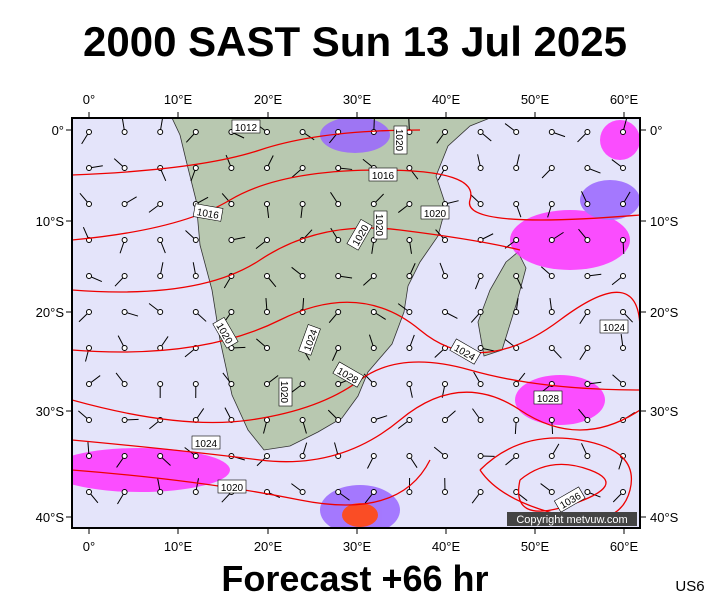 This screenshot has width=711, height=605. I want to click on isobar-label: 1016, so click(383, 175).